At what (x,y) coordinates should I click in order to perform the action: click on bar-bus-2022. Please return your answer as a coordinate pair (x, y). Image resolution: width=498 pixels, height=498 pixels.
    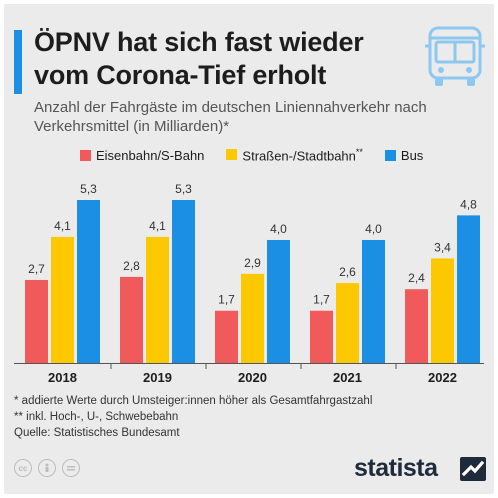
    Looking at the image, I should click on (468, 289).